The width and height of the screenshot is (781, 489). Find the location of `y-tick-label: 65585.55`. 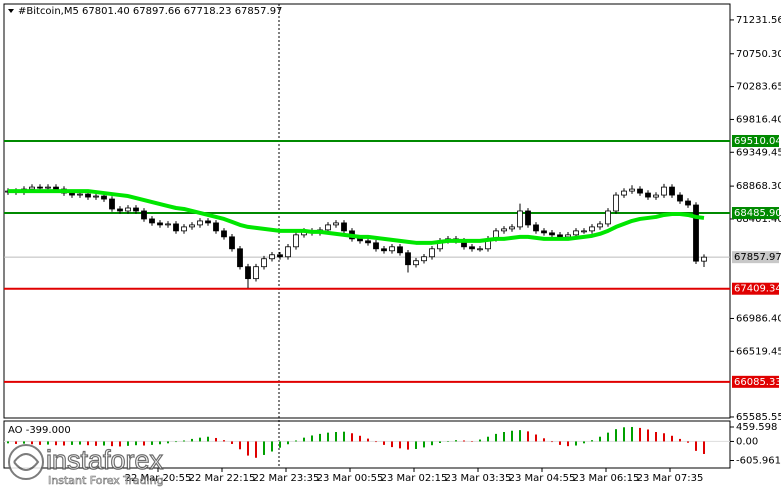

y-tick-label: 65585.55 is located at coordinates (758, 417).